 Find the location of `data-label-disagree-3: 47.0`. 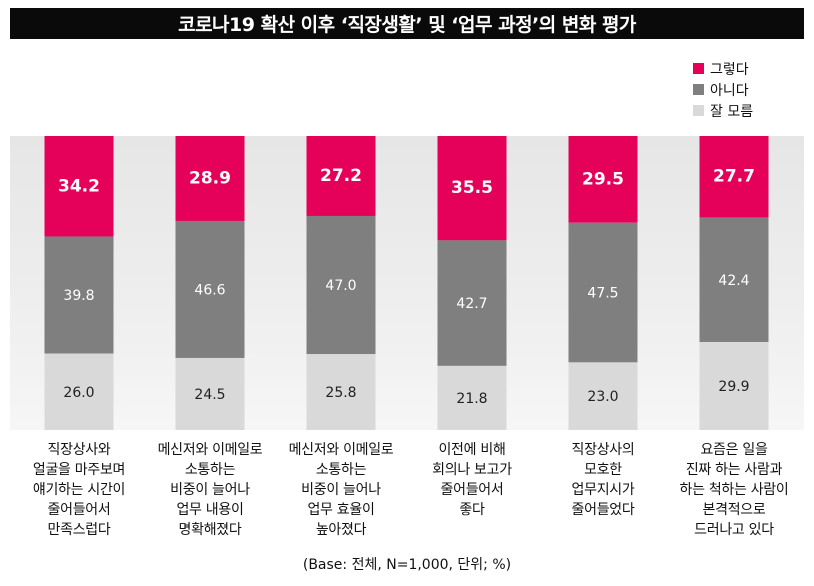

data-label-disagree-3: 47.0 is located at coordinates (340, 286).